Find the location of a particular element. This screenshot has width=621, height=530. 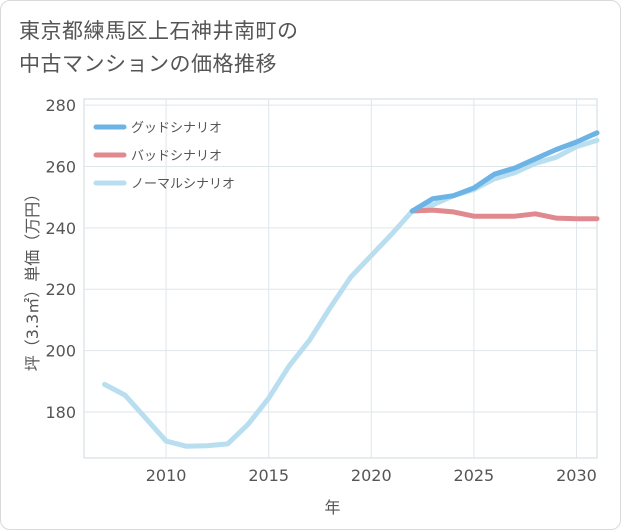

chart-title-line2: 中古マンションの価格推移 is located at coordinates (148, 64).